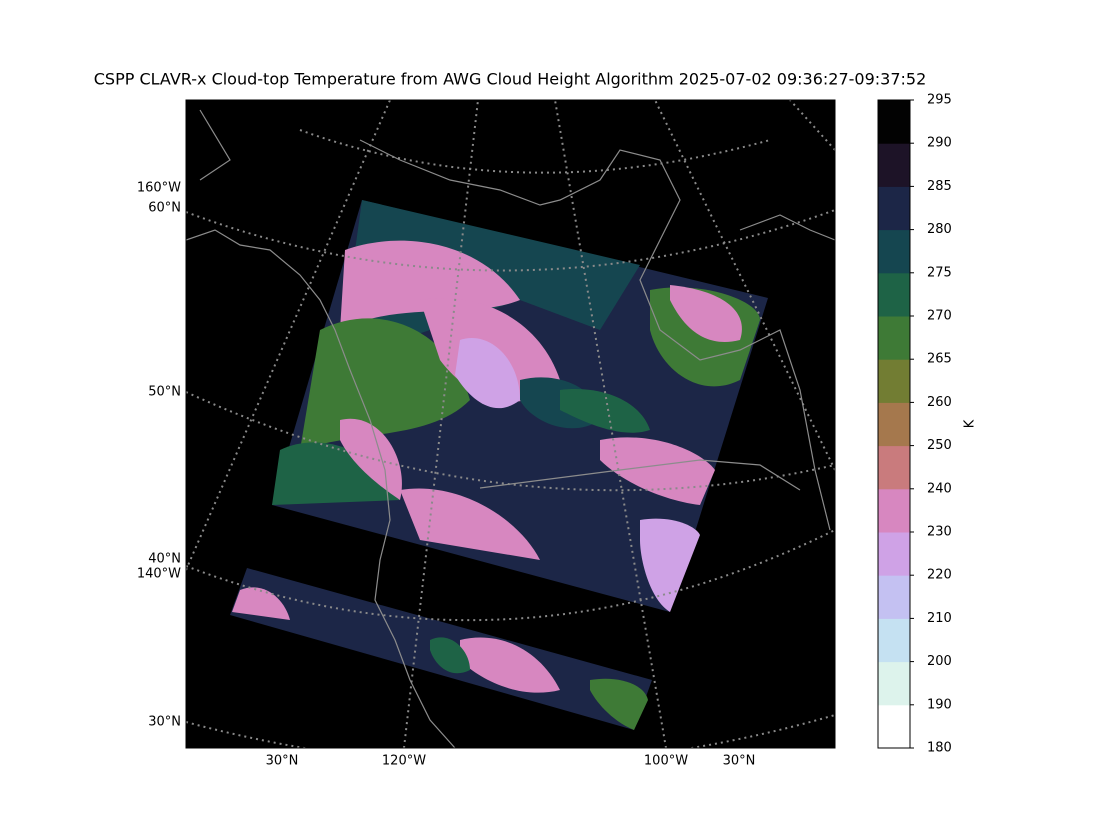  What do you see at coordinates (666, 761) in the screenshot?
I see `map-label: 100°W` at bounding box center [666, 761].